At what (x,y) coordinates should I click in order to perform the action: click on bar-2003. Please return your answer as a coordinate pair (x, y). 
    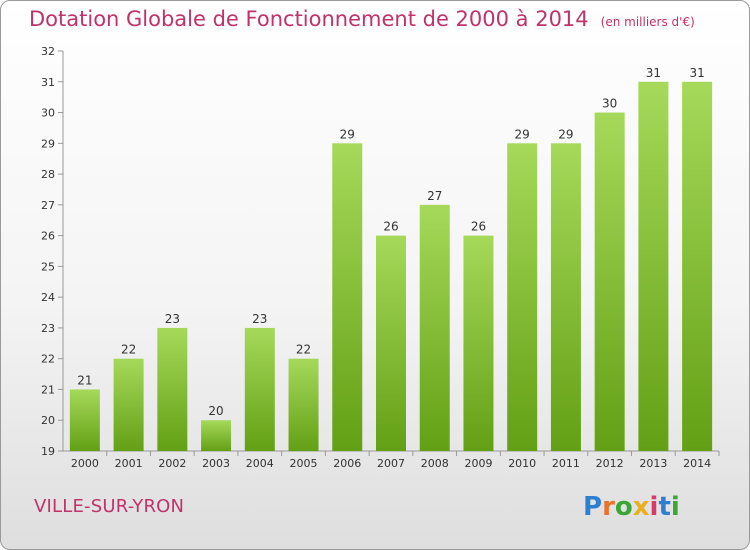
    Looking at the image, I should click on (216, 435).